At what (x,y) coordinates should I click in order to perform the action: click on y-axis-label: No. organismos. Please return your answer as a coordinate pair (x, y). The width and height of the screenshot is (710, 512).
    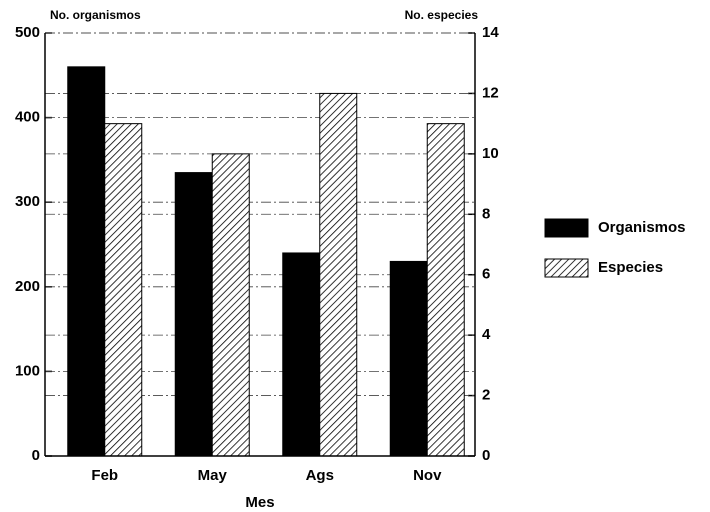
    Looking at the image, I should click on (95, 15).